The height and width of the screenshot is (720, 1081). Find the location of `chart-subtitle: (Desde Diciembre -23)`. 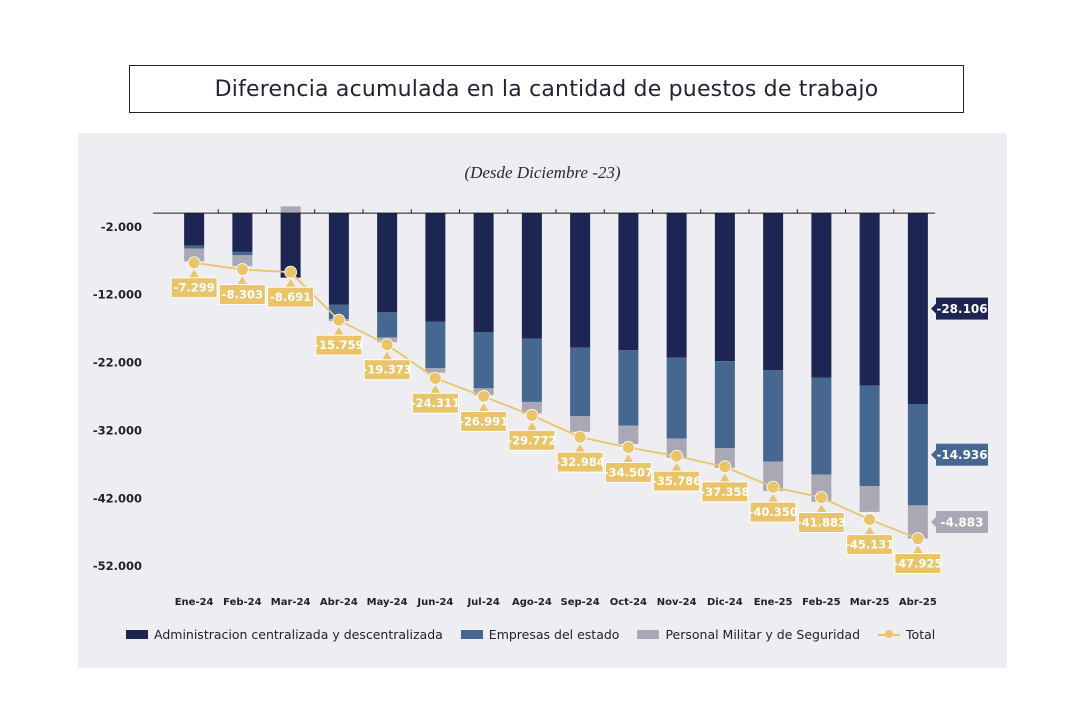

chart-subtitle: (Desde Diciembre -23) is located at coordinates (542, 172).